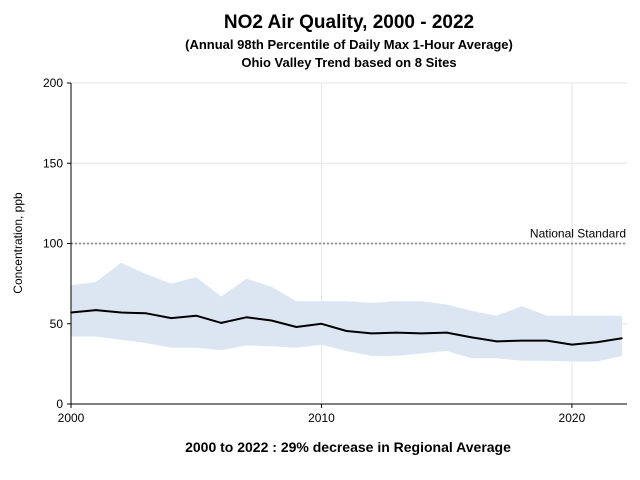 This screenshot has height=480, width=640. What do you see at coordinates (53, 244) in the screenshot?
I see `y-tick-label-100: 100` at bounding box center [53, 244].